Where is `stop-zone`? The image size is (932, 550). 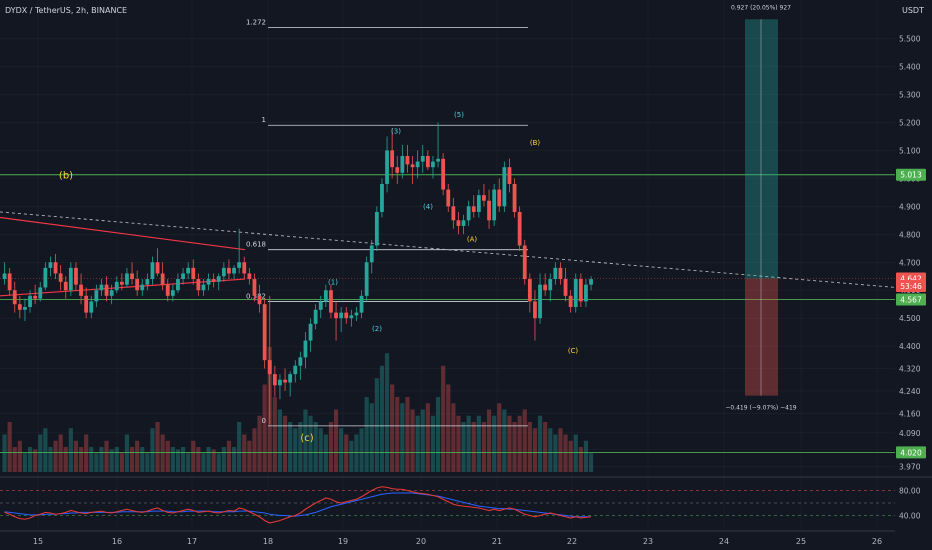
stop-zone is located at coordinates (761, 337).